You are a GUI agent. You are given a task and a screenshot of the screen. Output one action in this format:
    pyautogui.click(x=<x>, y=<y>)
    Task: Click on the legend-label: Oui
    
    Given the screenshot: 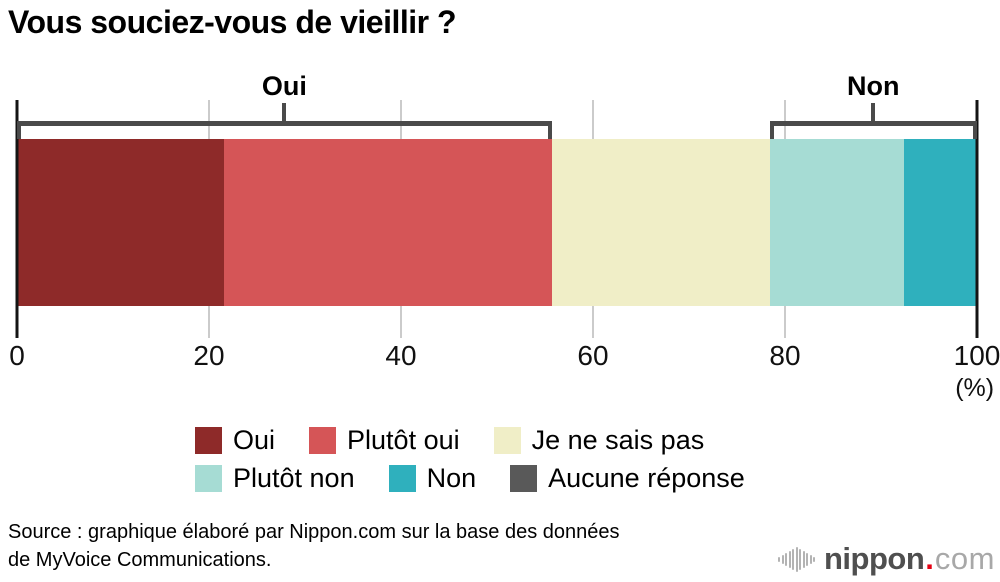 What is the action you would take?
    pyautogui.click(x=254, y=440)
    